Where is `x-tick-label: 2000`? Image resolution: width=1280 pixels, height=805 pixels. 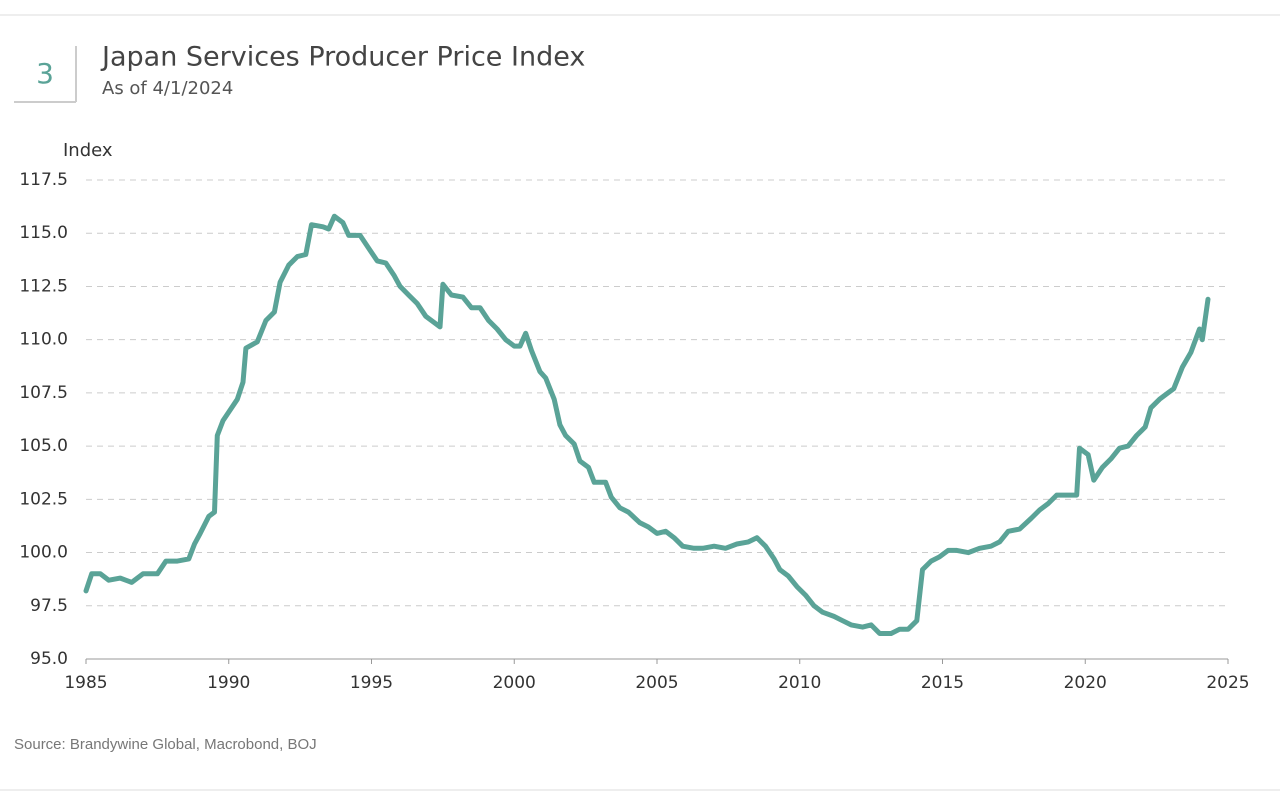 x-tick-label: 2000 is located at coordinates (514, 683).